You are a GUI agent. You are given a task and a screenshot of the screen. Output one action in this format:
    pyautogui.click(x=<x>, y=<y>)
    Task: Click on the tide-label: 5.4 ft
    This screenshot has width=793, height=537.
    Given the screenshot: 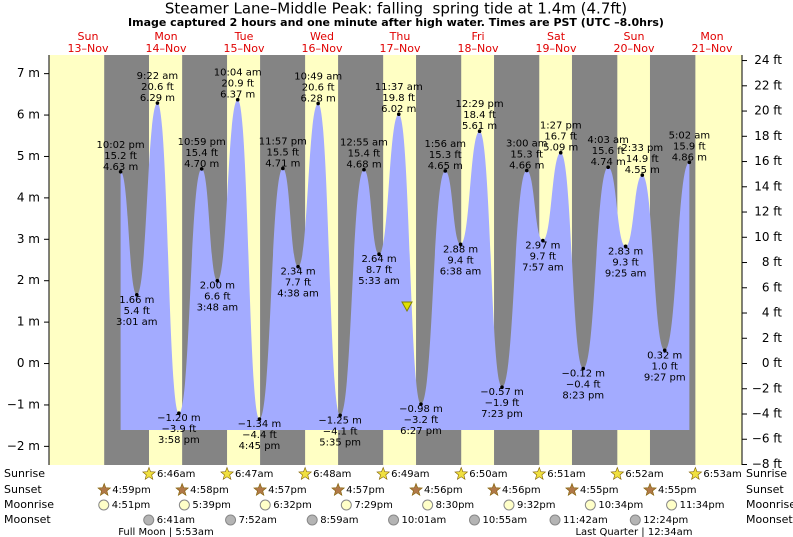 What is the action you would take?
    pyautogui.click(x=137, y=311)
    